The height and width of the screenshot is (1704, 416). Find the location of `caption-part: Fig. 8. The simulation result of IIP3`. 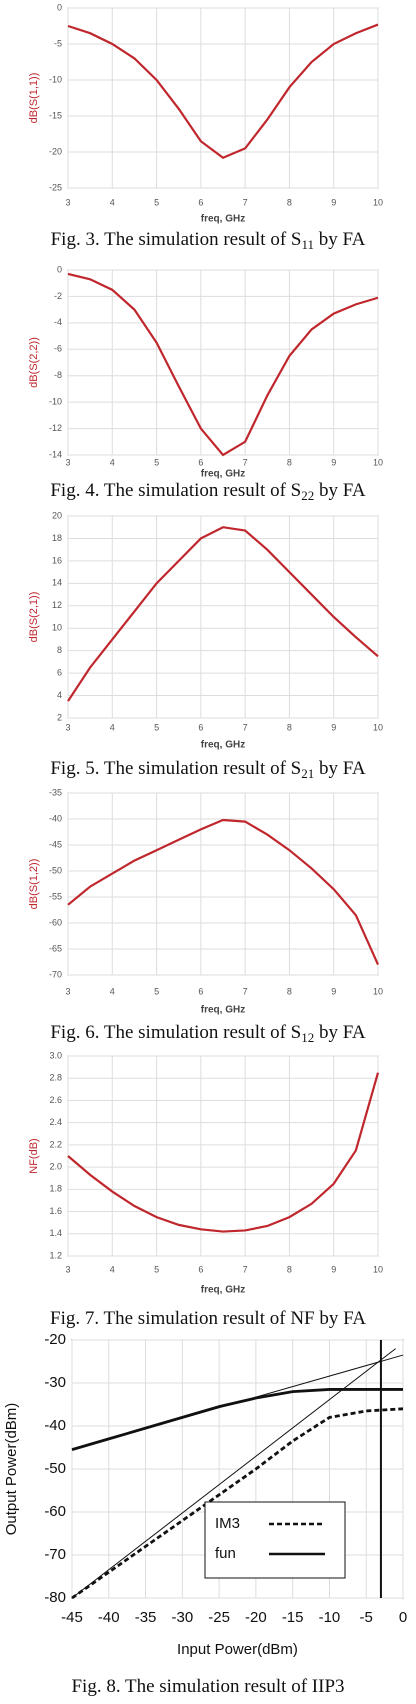

caption-part: Fig. 8. The simulation result of IIP3 is located at coordinates (207, 1686).